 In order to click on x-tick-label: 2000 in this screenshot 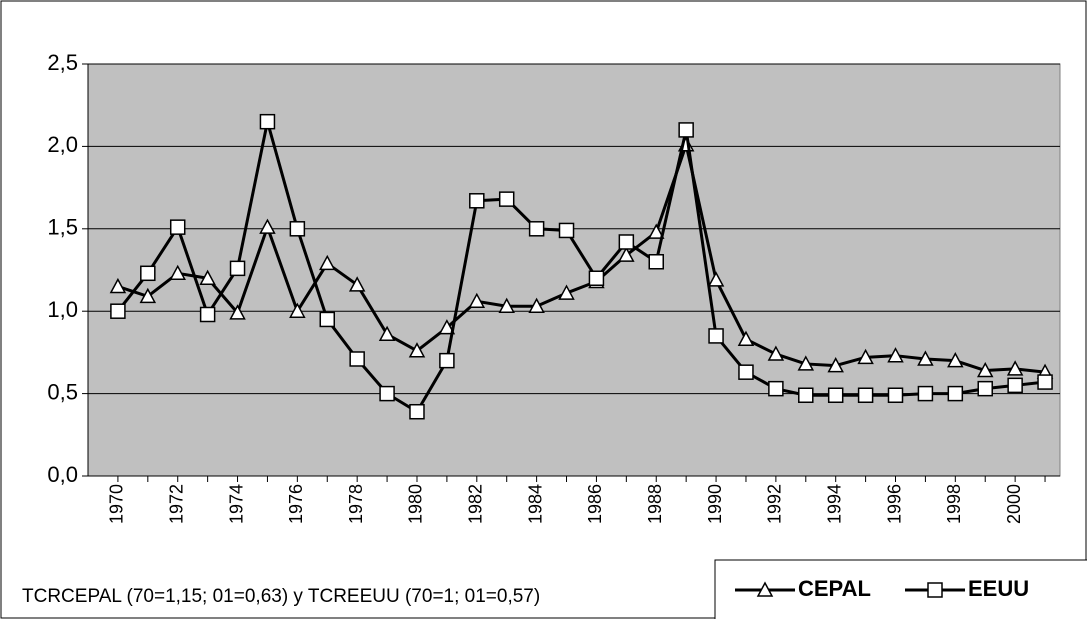, I will do `click(1014, 504)`.